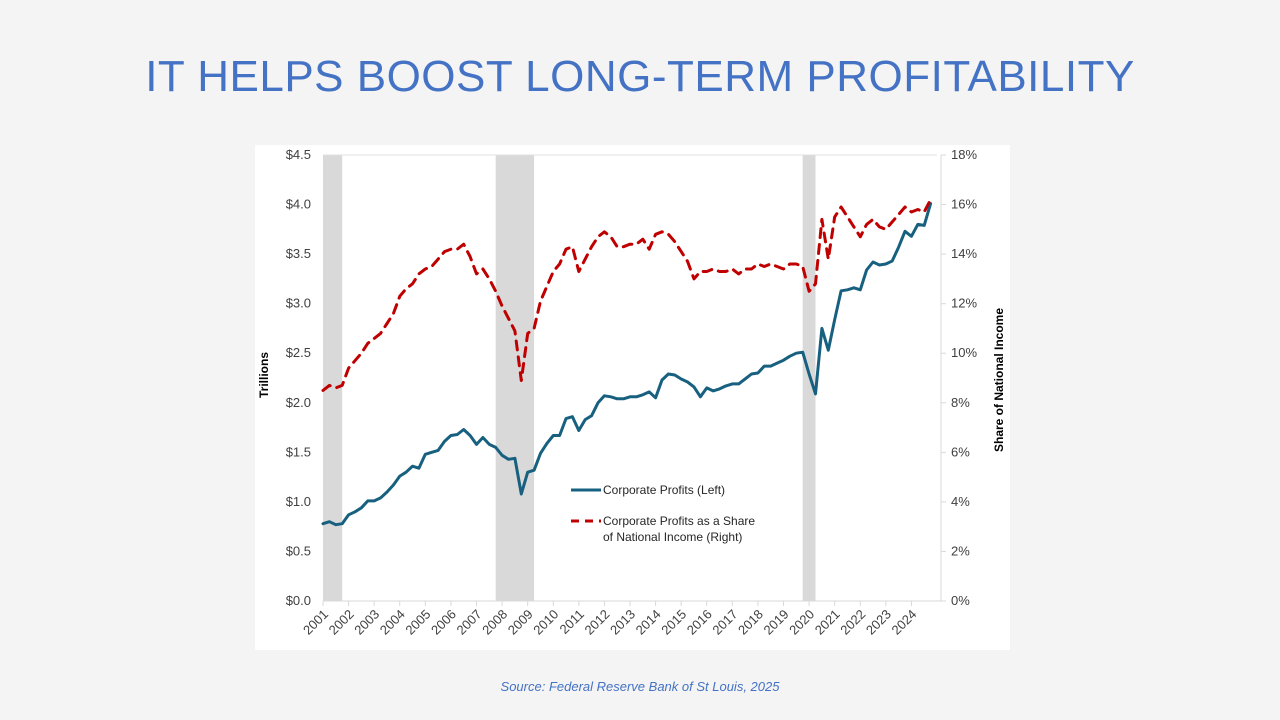  What do you see at coordinates (964, 253) in the screenshot?
I see `right-tick-label: 14%` at bounding box center [964, 253].